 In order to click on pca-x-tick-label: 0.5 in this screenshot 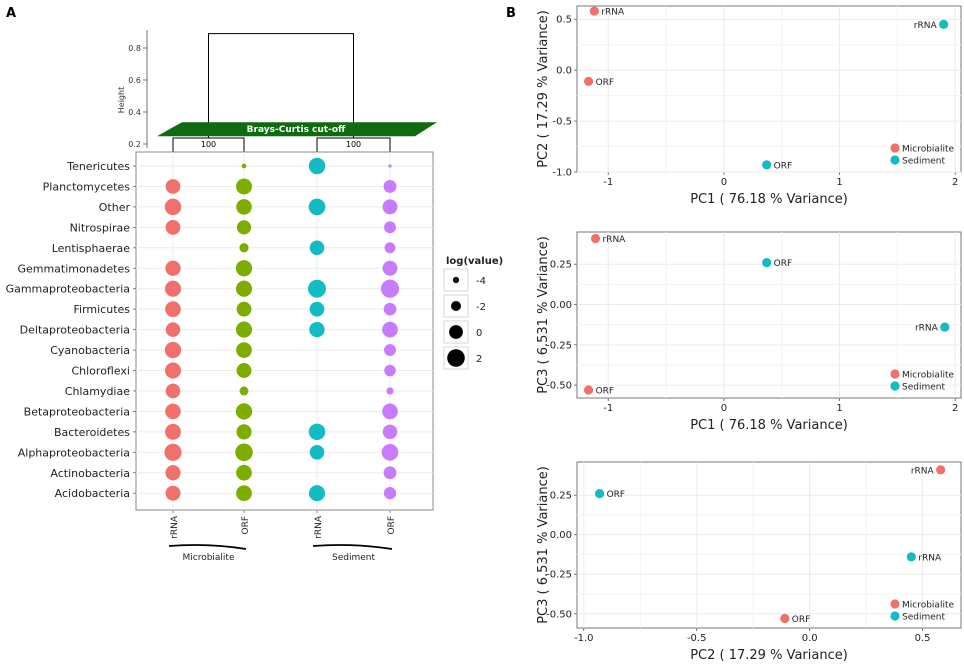, I will do `click(923, 638)`.